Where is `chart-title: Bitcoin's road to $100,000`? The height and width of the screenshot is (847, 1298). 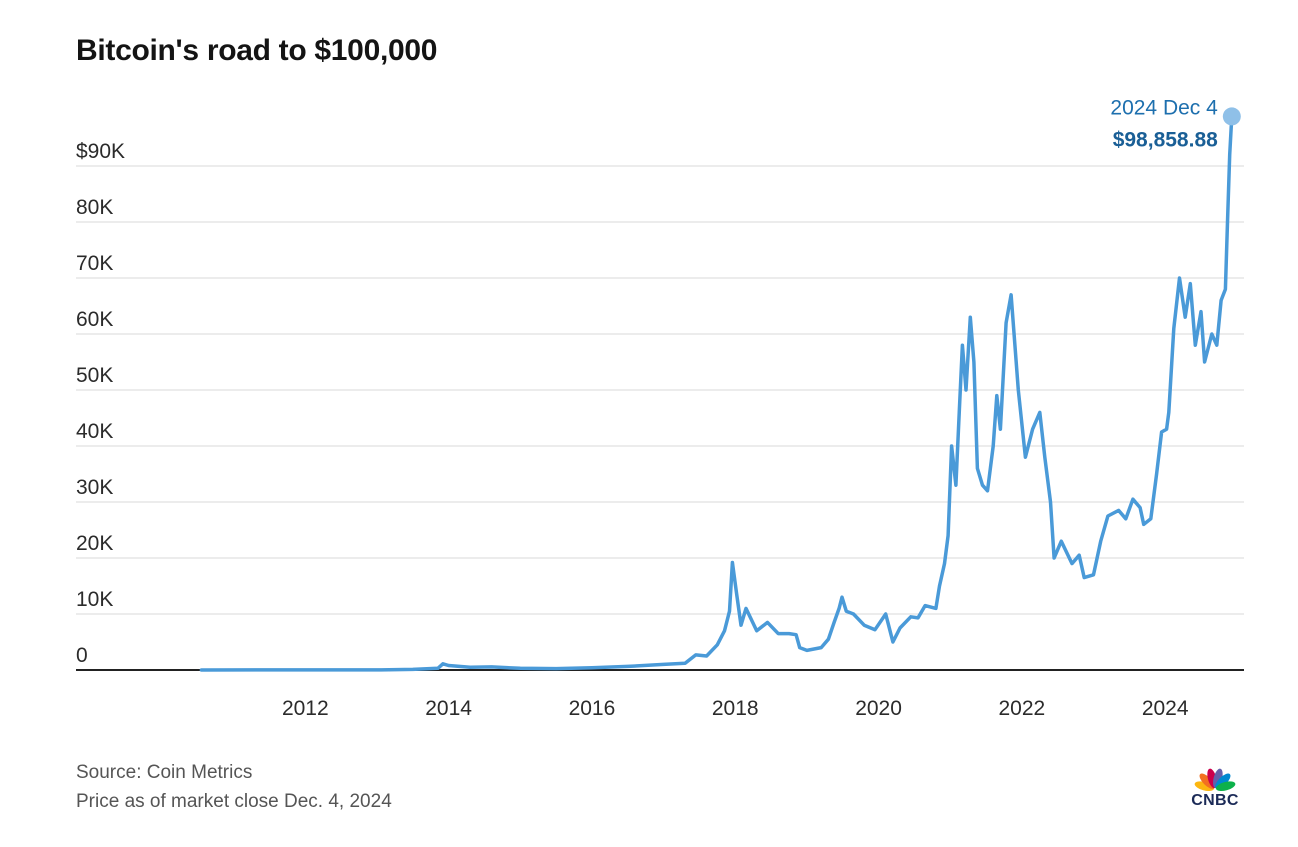
chart-title: Bitcoin's road to $100,000 is located at coordinates (257, 50).